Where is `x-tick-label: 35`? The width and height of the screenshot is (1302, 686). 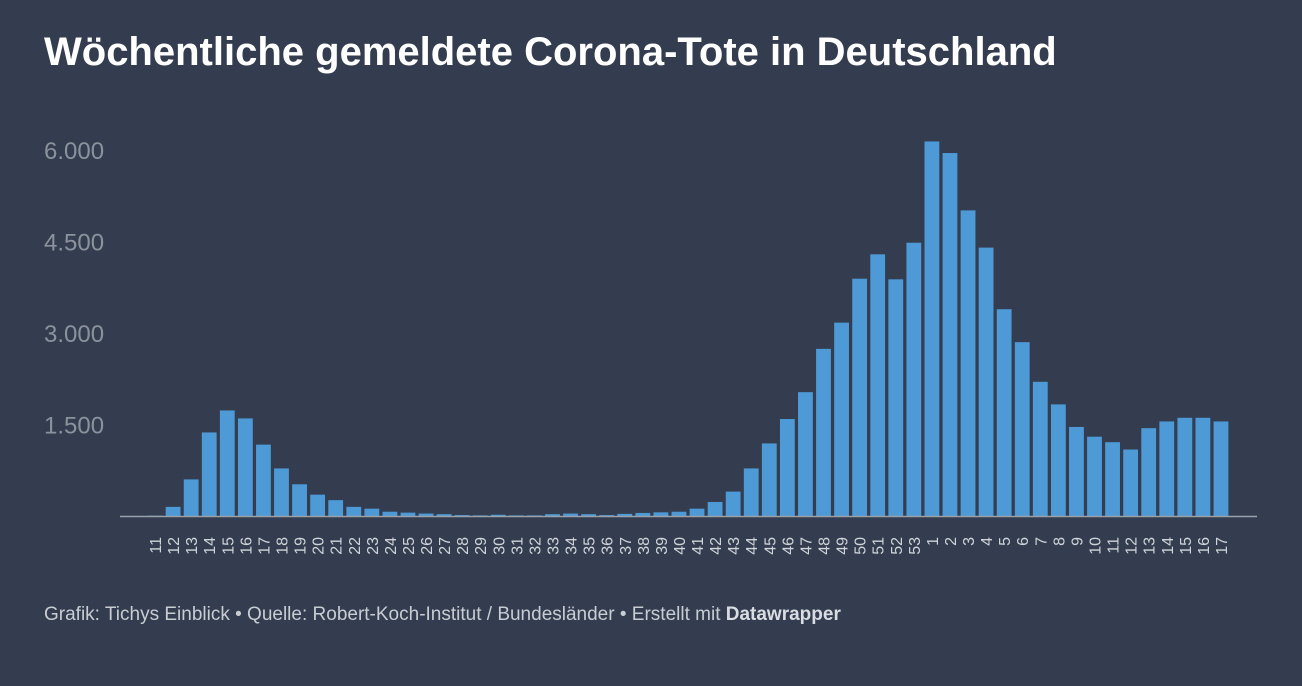 x-tick-label: 35 is located at coordinates (590, 546).